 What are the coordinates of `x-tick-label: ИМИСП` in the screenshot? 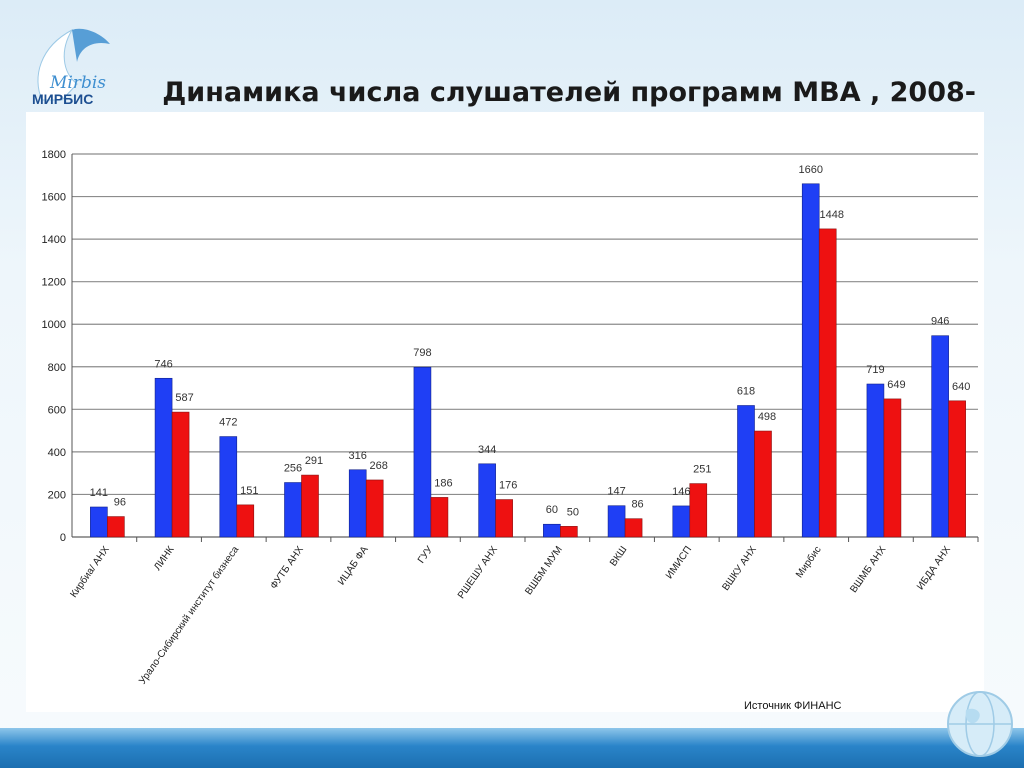 It's located at (679, 562).